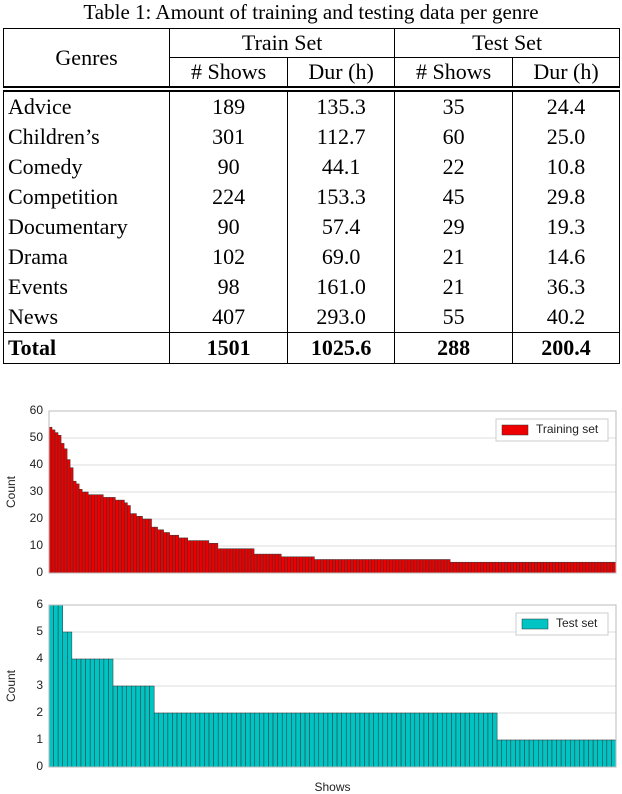  What do you see at coordinates (229, 287) in the screenshot?
I see `table-cell: 98` at bounding box center [229, 287].